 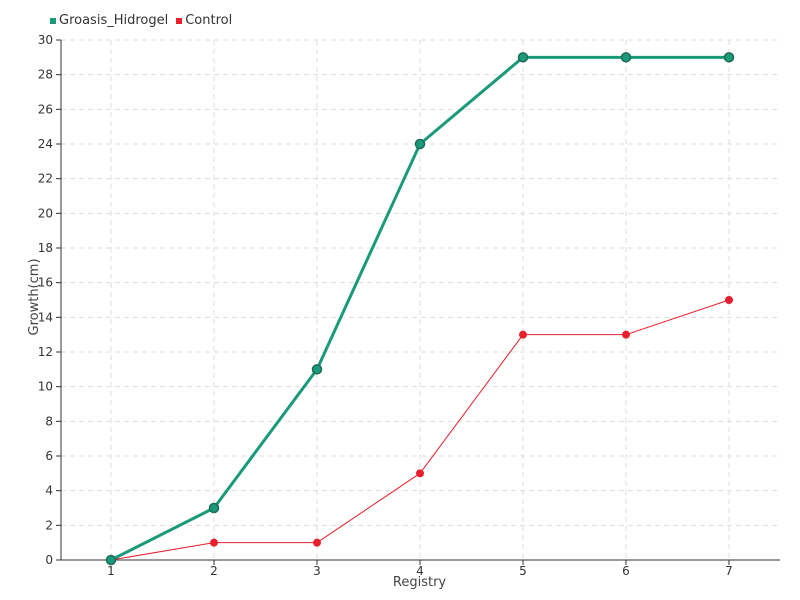 What do you see at coordinates (523, 571) in the screenshot?
I see `x-tick-label-5: 5` at bounding box center [523, 571].